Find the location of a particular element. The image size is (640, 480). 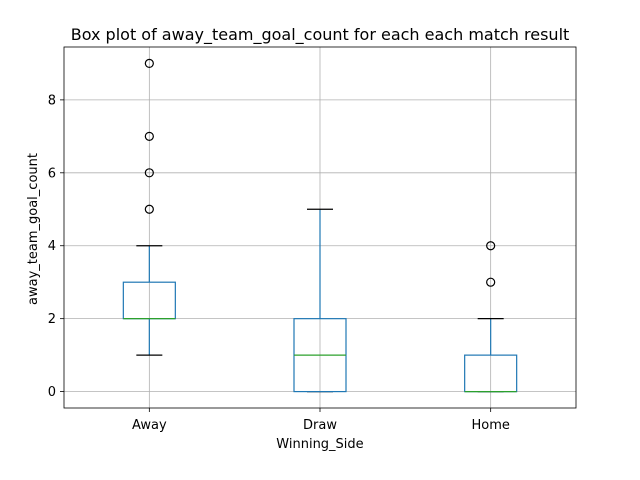

x-tick-label: Away is located at coordinates (149, 425).